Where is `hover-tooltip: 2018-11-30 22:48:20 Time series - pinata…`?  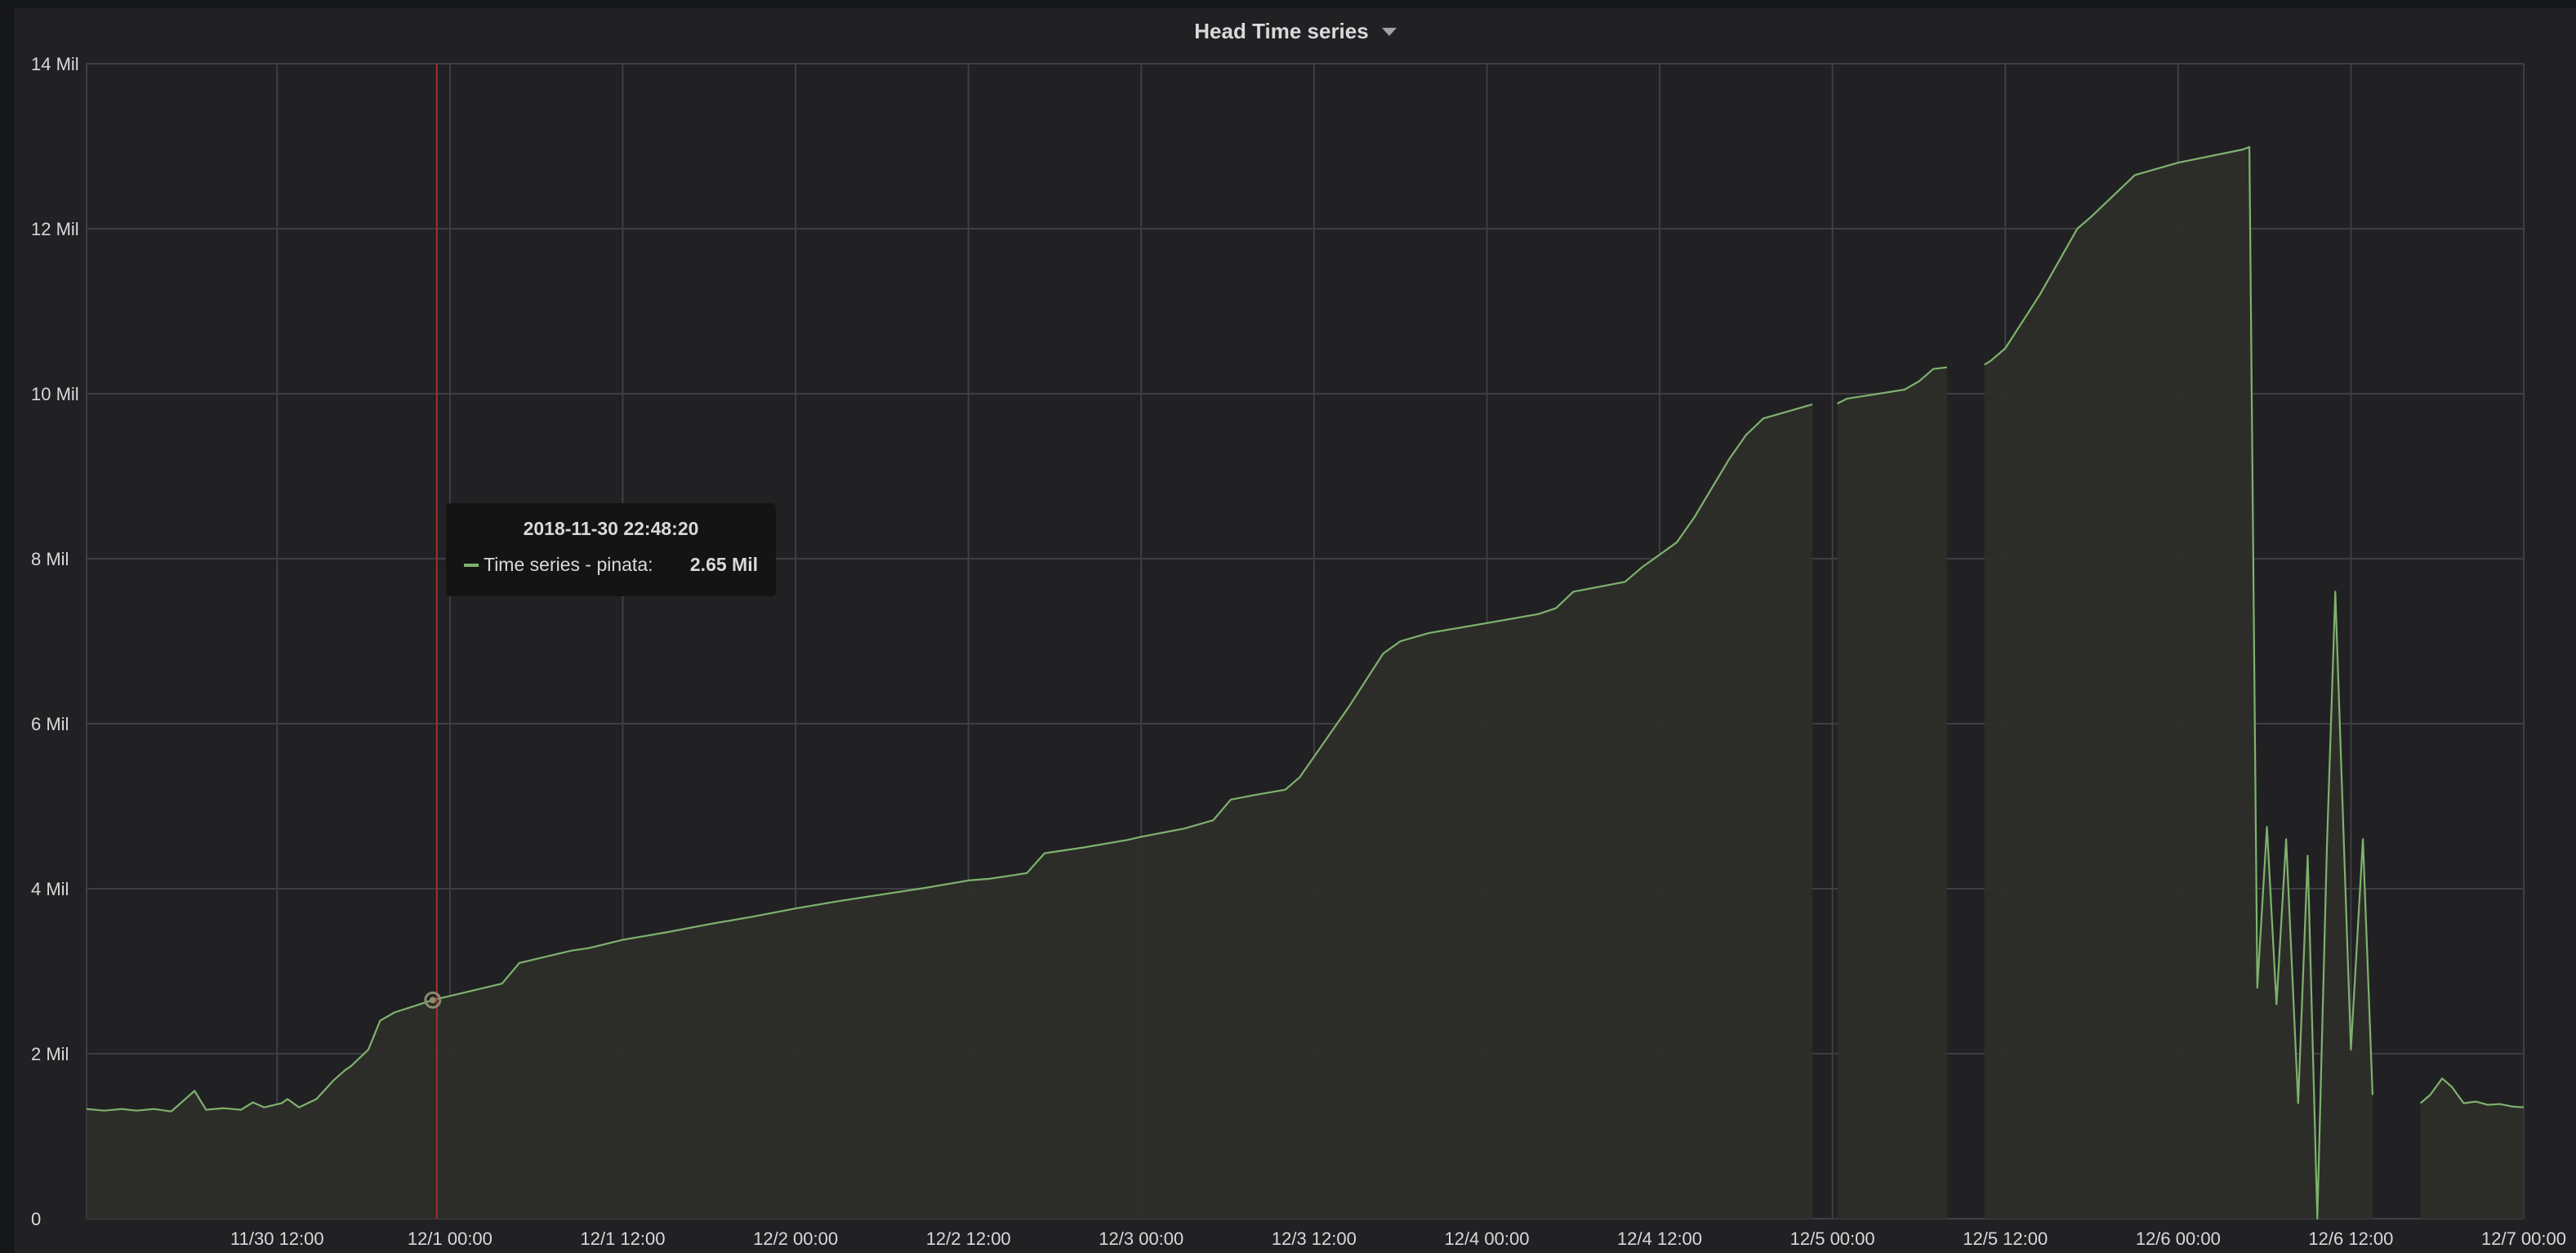
hover-tooltip: 2018-11-30 22:48:20 Time series - pinata… is located at coordinates (611, 549).